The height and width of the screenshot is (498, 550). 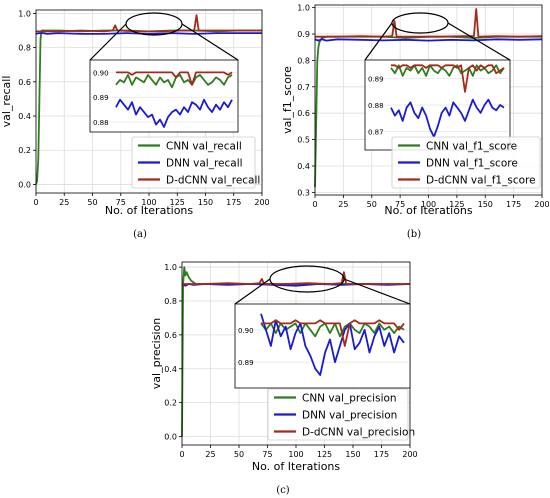 What do you see at coordinates (349, 416) in the screenshot?
I see `legend-label: DNN val_precision` at bounding box center [349, 416].